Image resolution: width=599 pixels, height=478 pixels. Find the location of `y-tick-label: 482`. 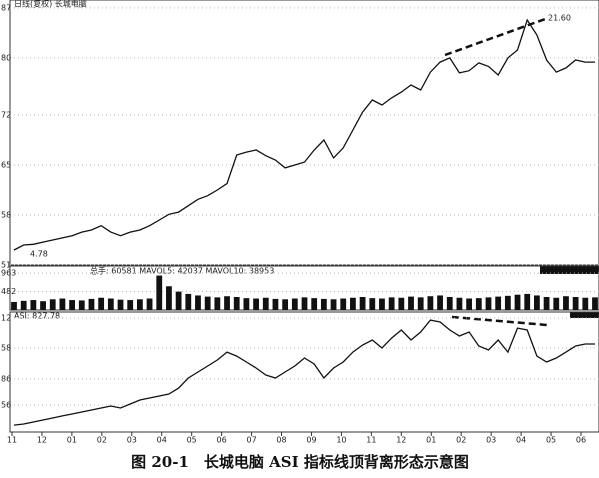

y-tick-label: 482 is located at coordinates (8, 291).